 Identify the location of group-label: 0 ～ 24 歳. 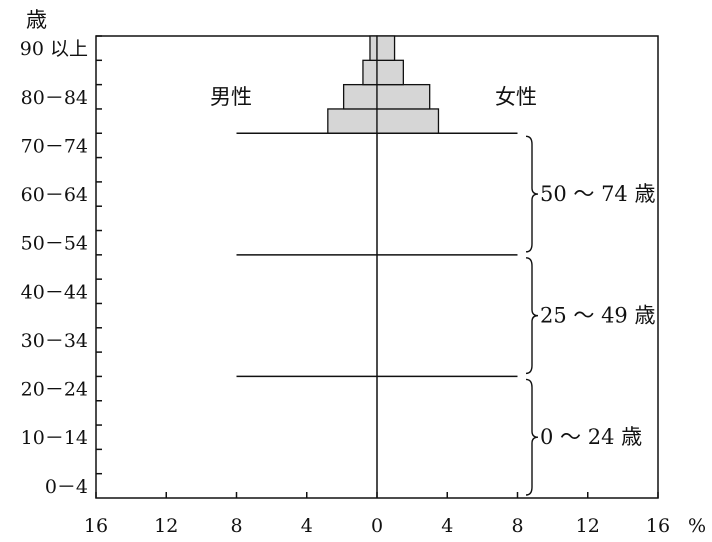
(591, 437).